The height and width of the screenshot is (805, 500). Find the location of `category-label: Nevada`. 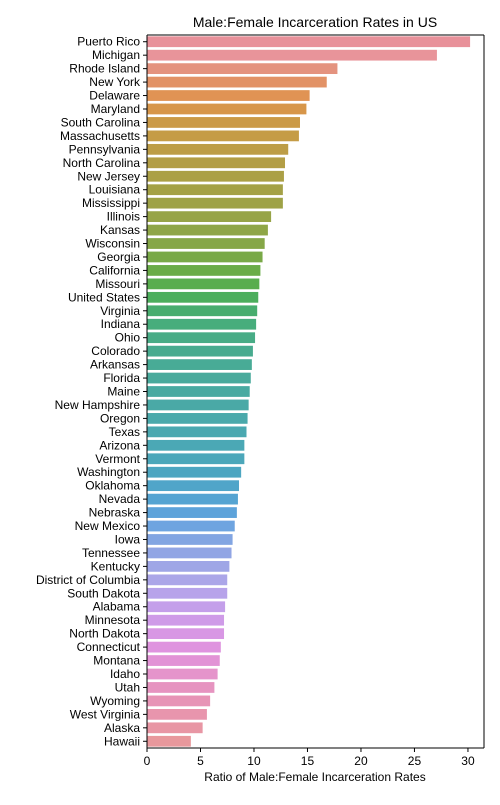

category-label: Nevada is located at coordinates (120, 499).